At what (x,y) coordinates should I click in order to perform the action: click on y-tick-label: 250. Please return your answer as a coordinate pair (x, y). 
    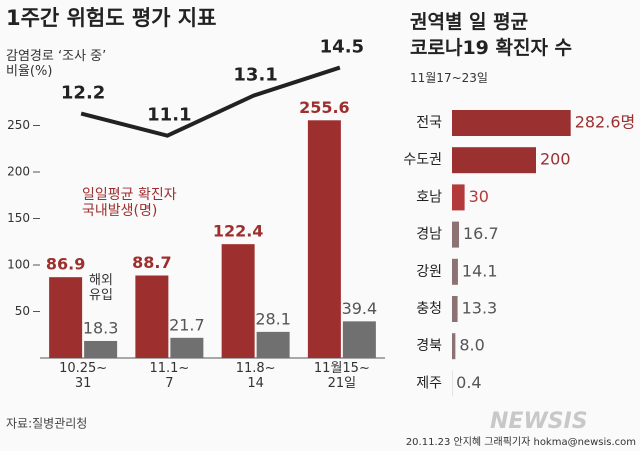
    Looking at the image, I should click on (18, 125).